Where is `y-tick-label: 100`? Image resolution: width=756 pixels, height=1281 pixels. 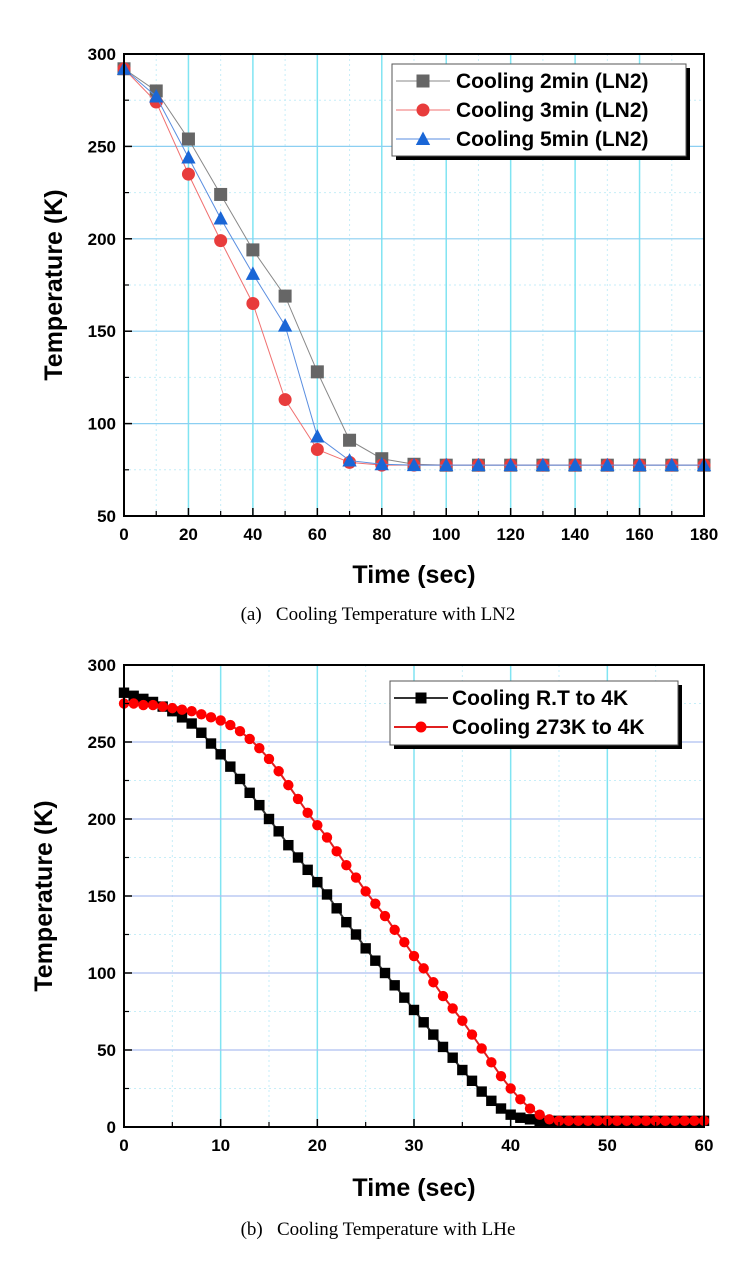
y-tick-label: 100 is located at coordinates (102, 973).